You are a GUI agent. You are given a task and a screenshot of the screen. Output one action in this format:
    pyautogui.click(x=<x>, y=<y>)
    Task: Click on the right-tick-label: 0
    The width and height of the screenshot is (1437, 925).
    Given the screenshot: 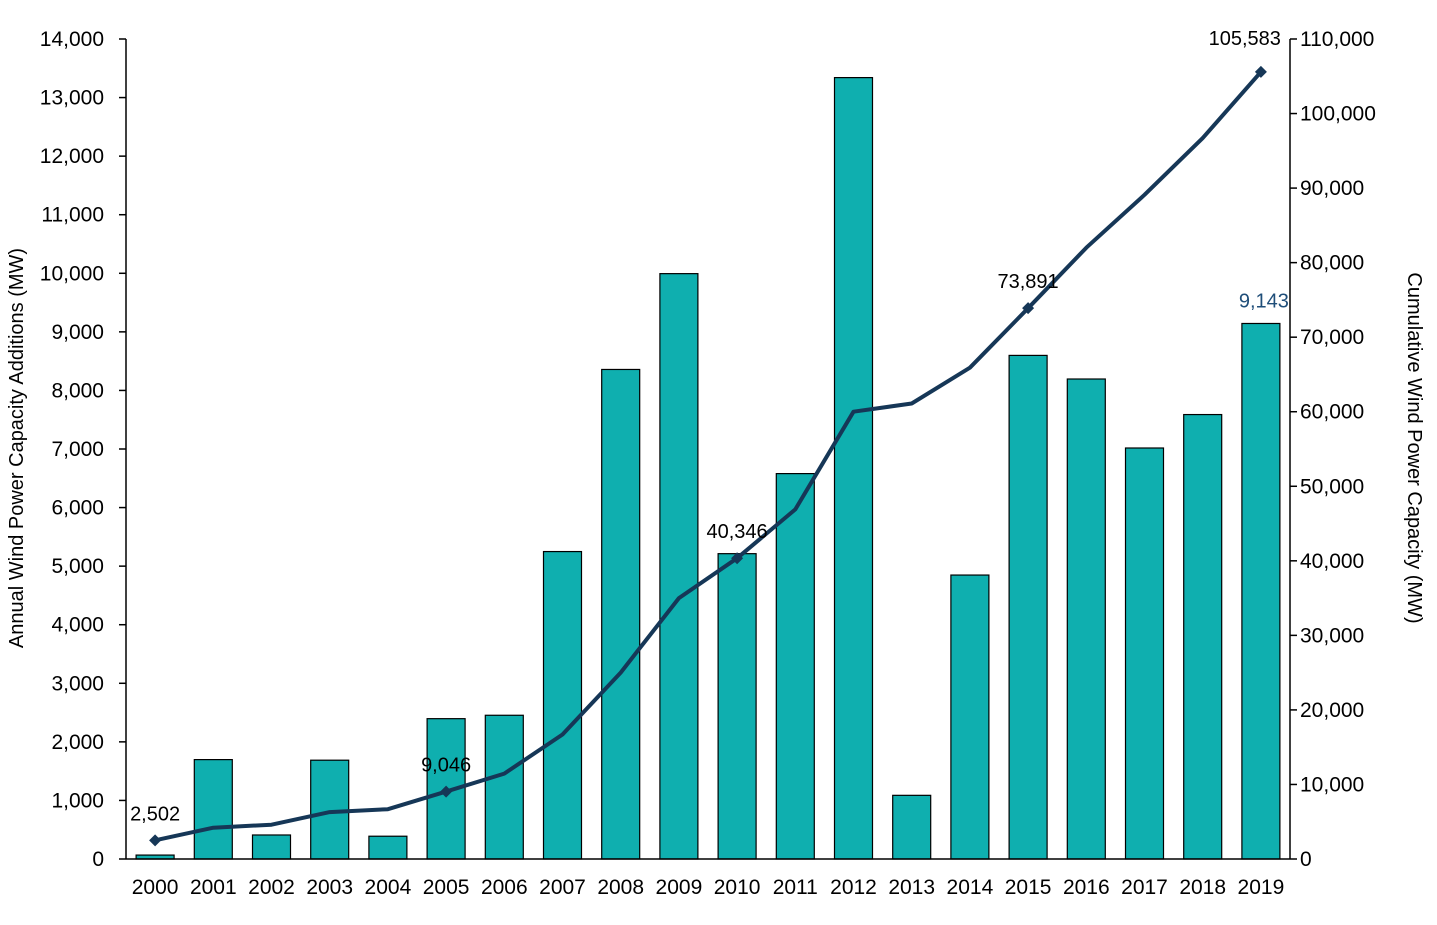 What is the action you would take?
    pyautogui.click(x=1306, y=859)
    